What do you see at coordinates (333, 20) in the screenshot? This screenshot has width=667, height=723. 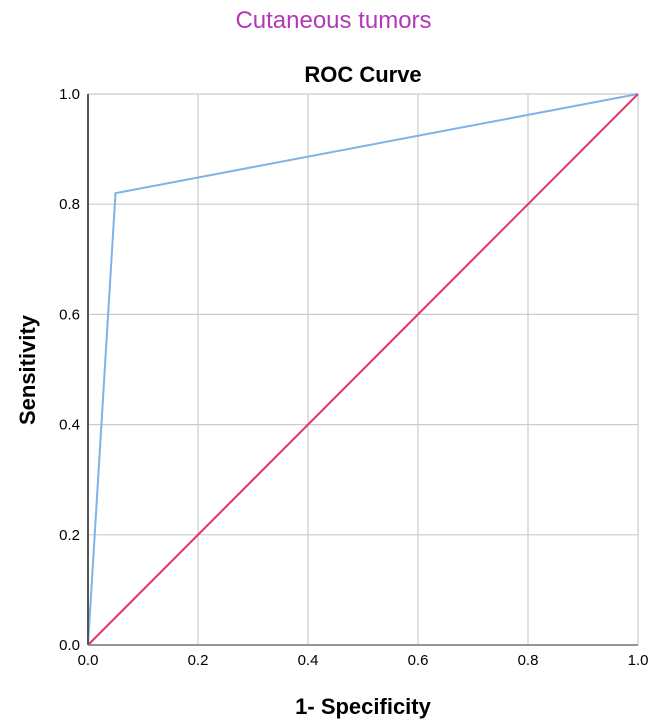 I see `figure-suptitle: Cutaneous tumors` at bounding box center [333, 20].